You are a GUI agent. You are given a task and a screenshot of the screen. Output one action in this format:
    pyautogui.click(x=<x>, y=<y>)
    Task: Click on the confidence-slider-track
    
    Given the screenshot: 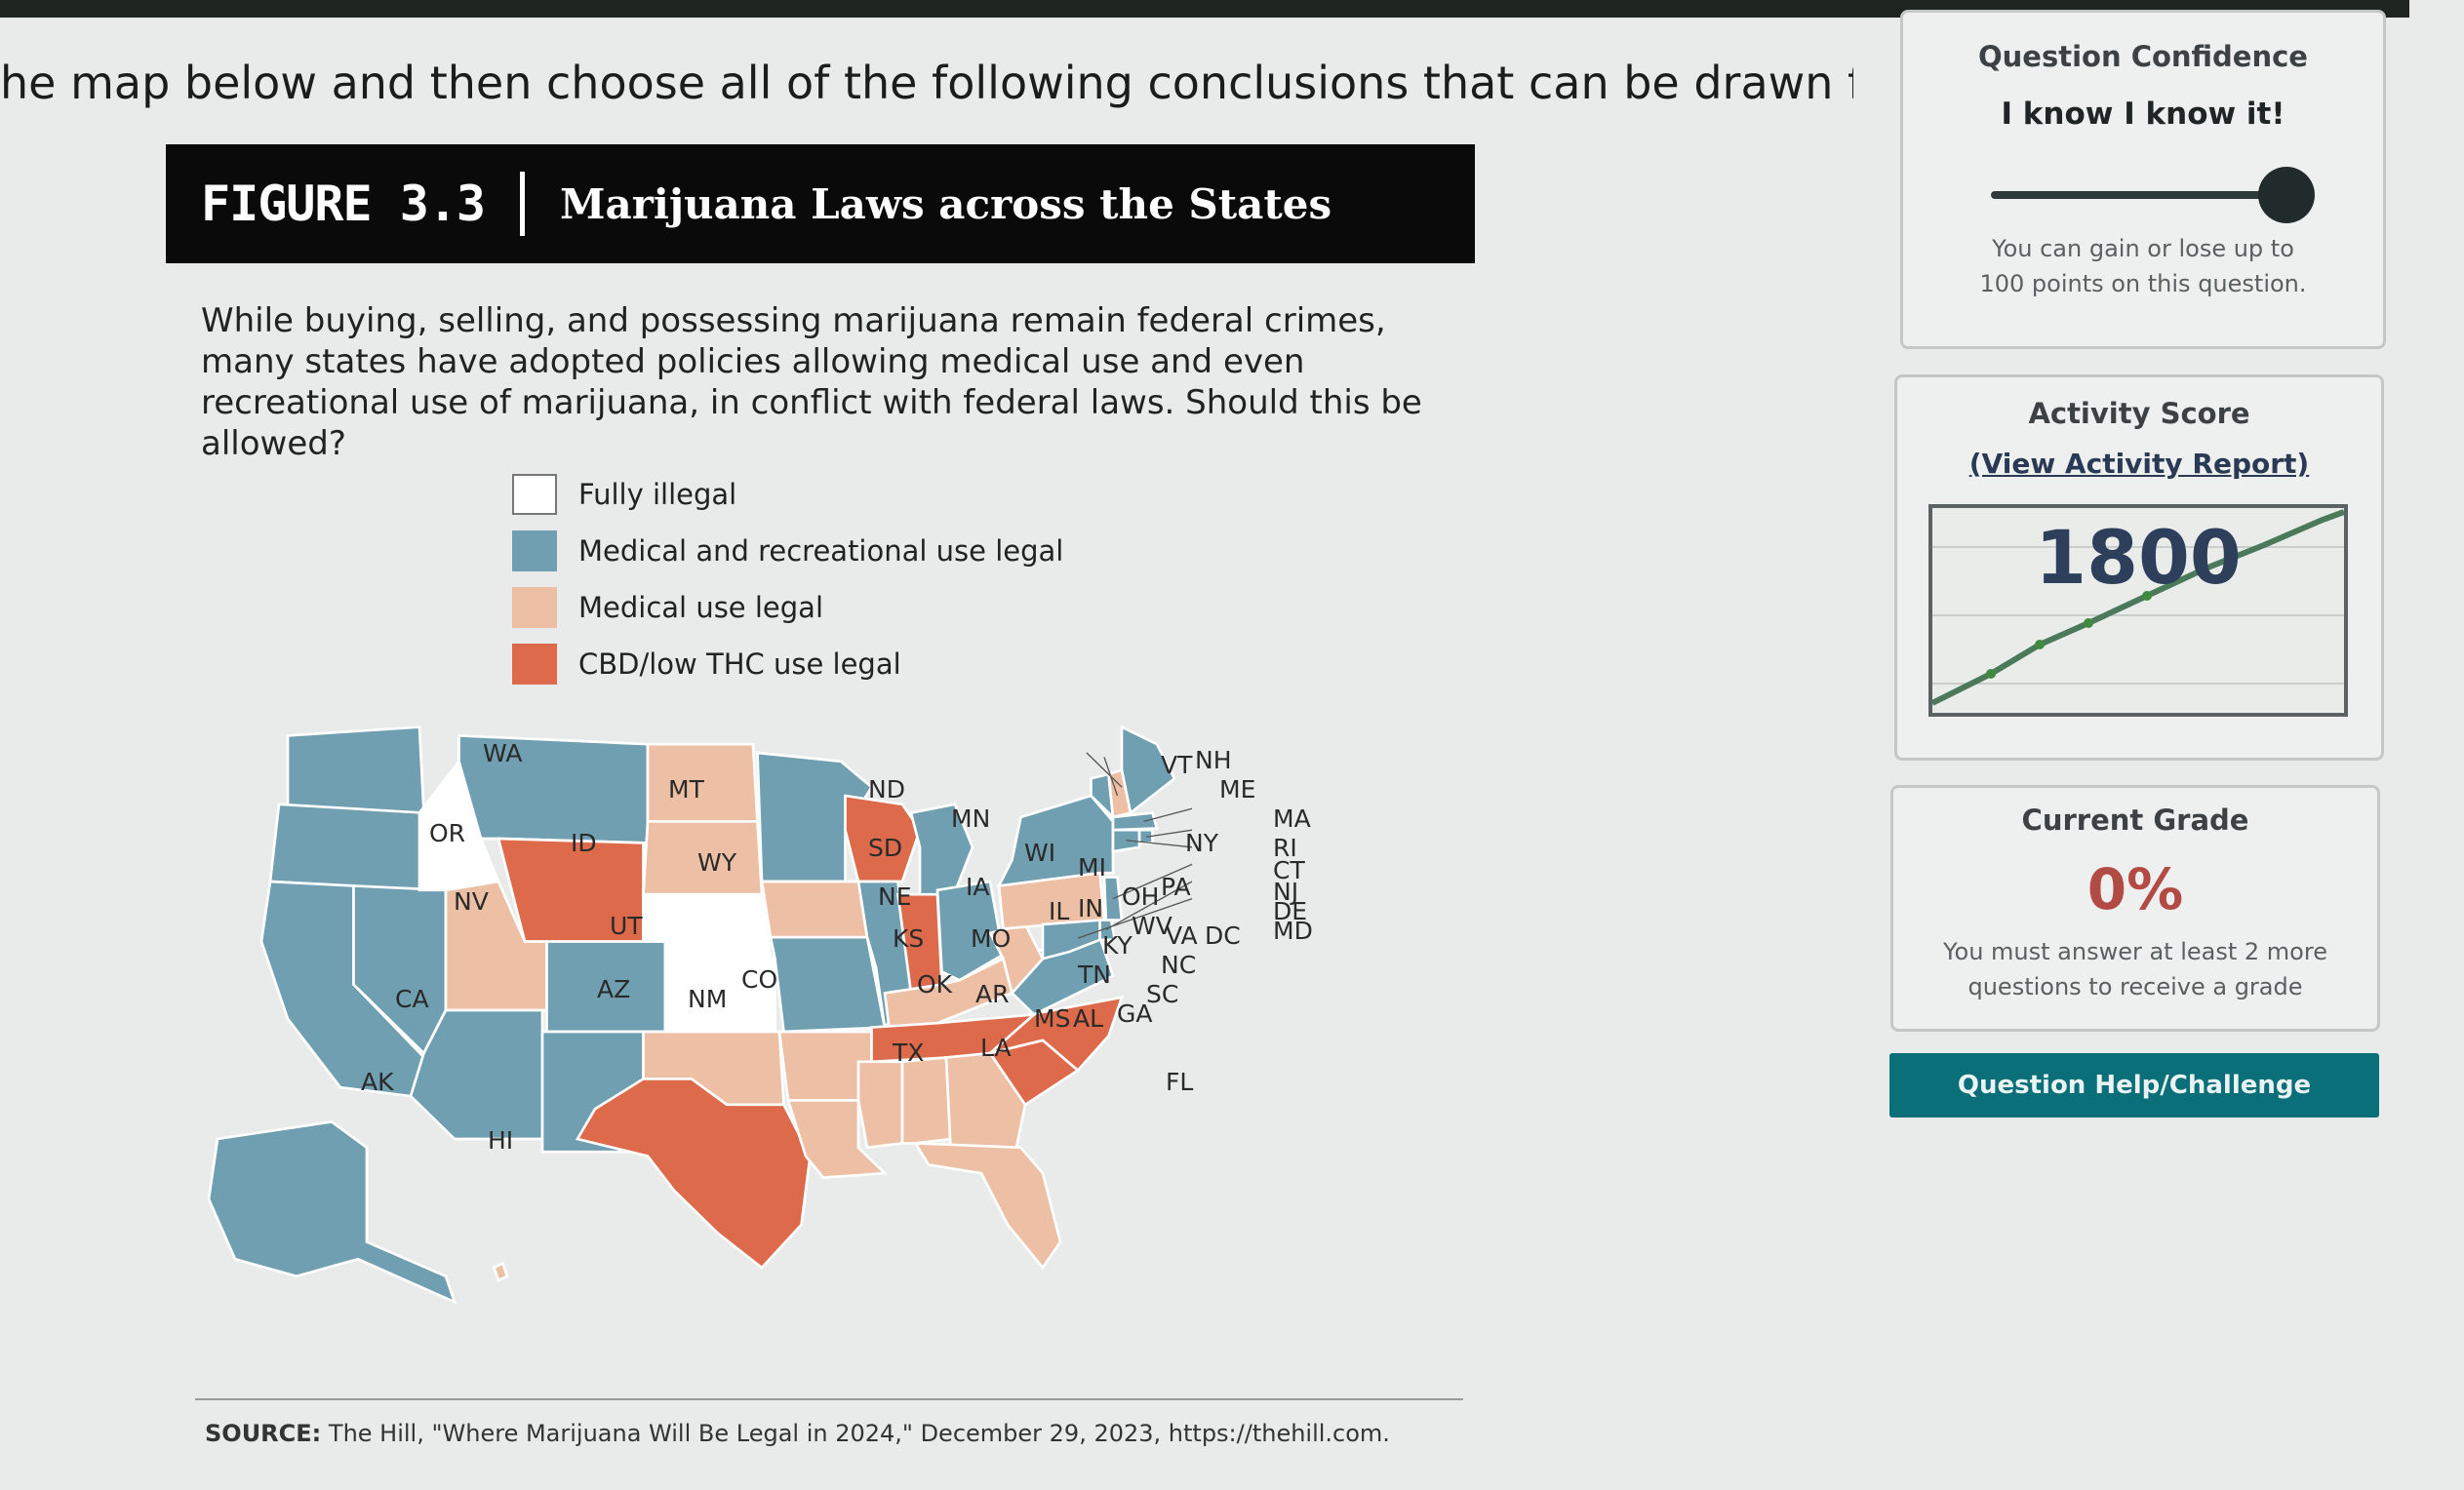 What is the action you would take?
    pyautogui.click(x=2137, y=195)
    